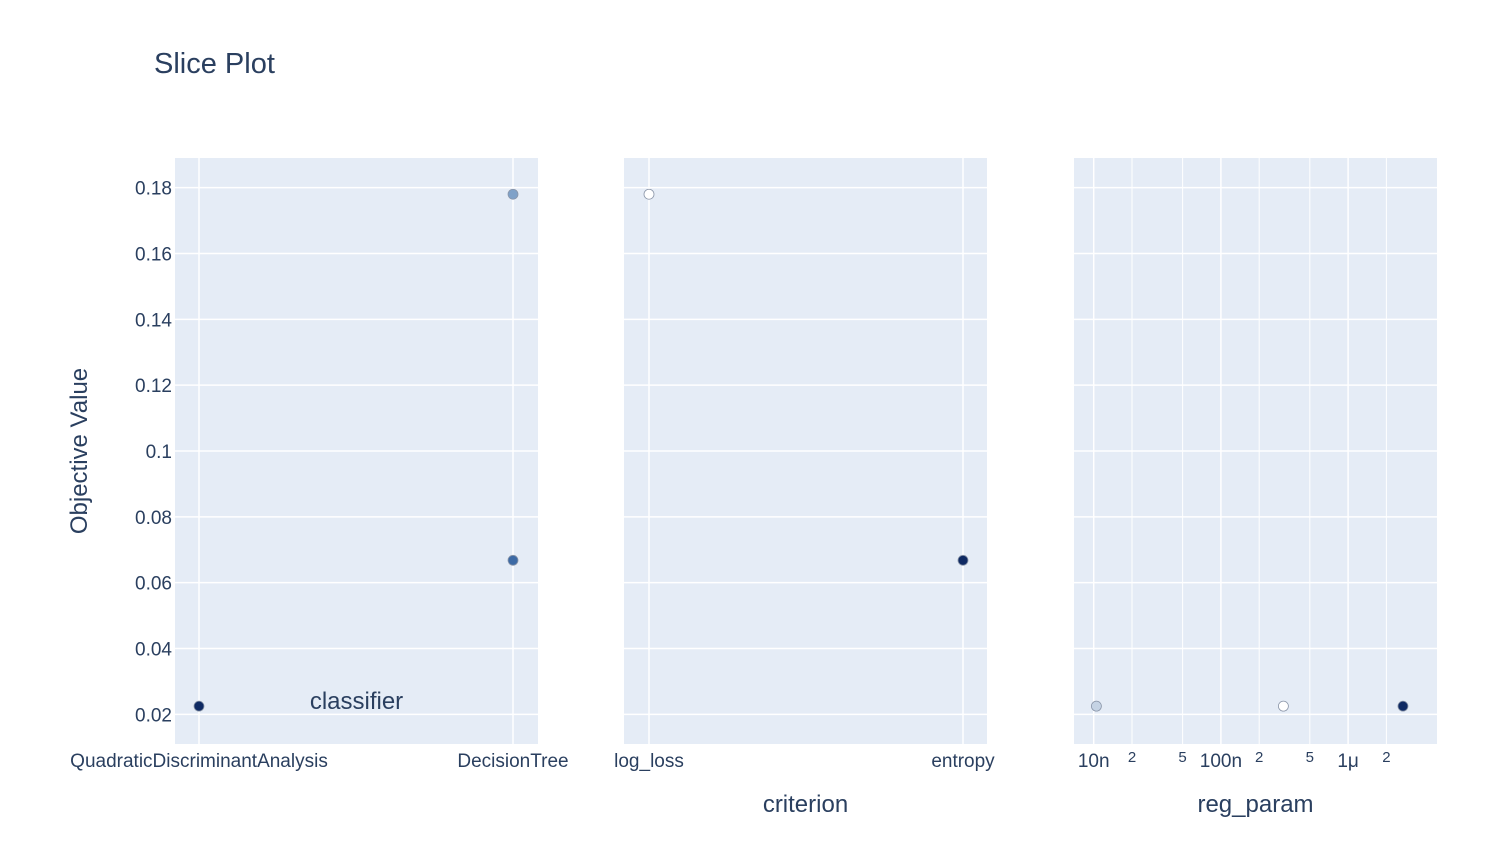  Describe the element at coordinates (153, 386) in the screenshot. I see `y-tick-label: 0.12` at that location.